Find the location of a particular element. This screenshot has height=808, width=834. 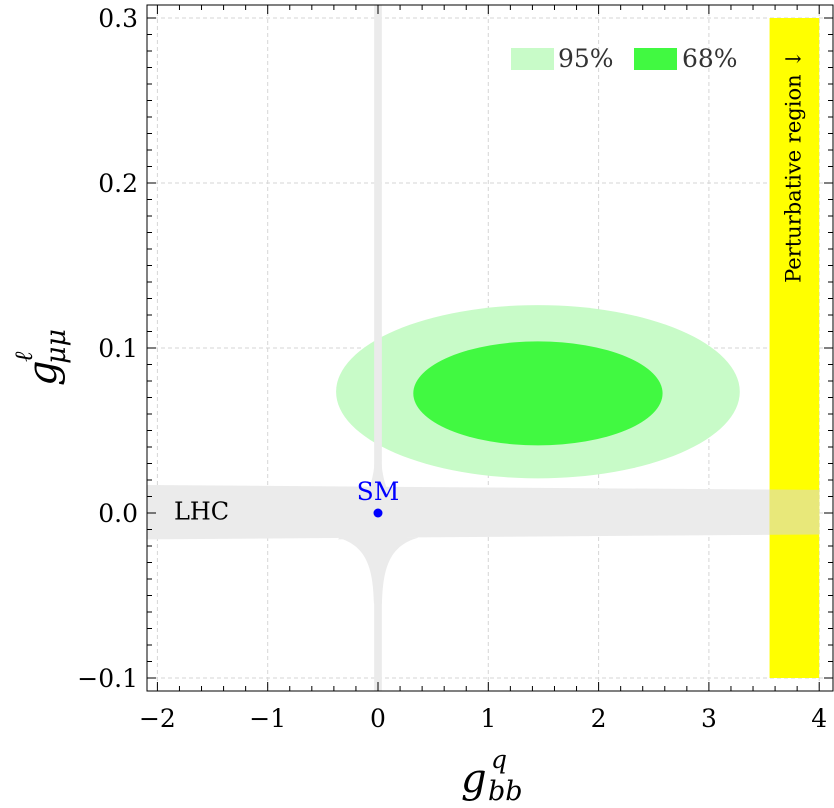

x-tick-label: 1 is located at coordinates (488, 718).